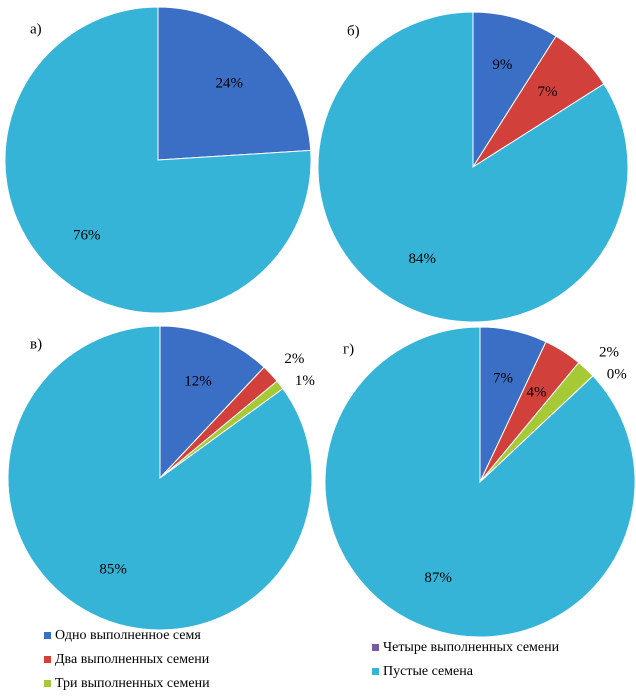 This screenshot has width=636, height=698. What do you see at coordinates (132, 659) in the screenshot?
I see `legend-label: Два выполненных семени` at bounding box center [132, 659].